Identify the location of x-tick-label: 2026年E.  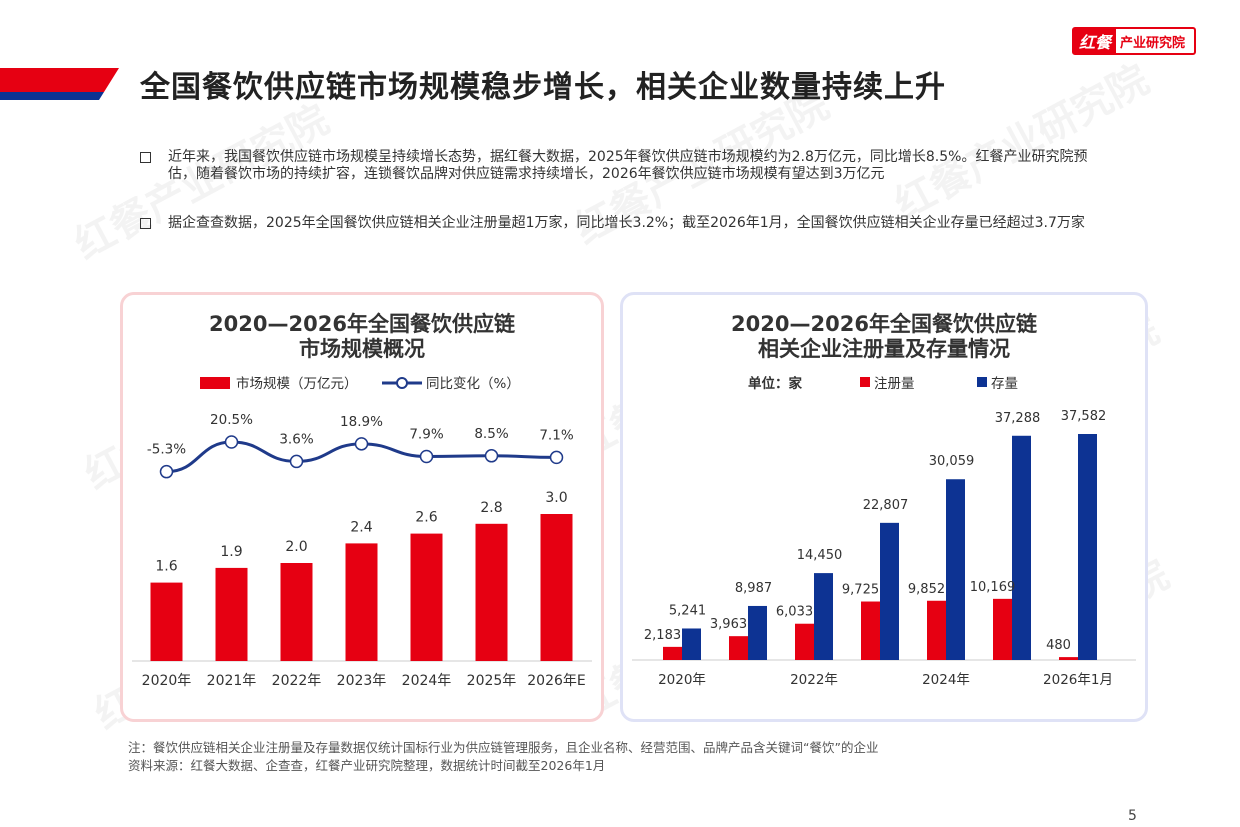
(556, 681).